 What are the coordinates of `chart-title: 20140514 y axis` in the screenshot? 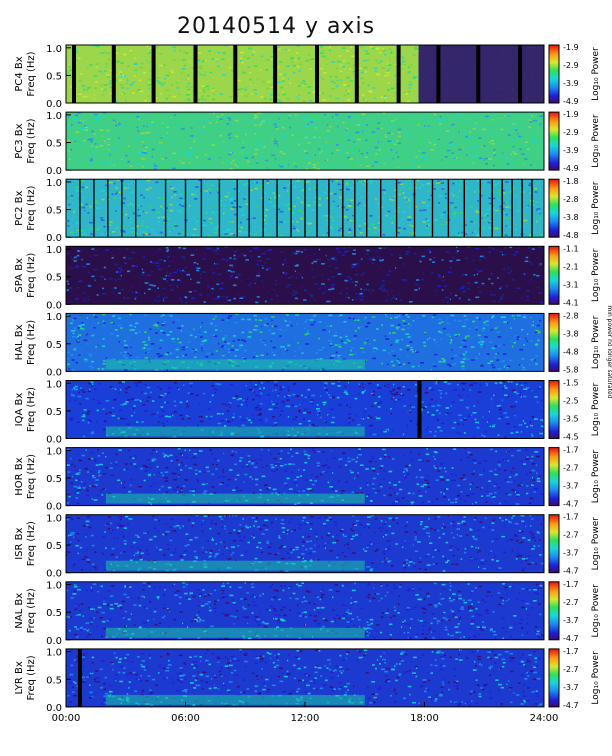 It's located at (276, 26).